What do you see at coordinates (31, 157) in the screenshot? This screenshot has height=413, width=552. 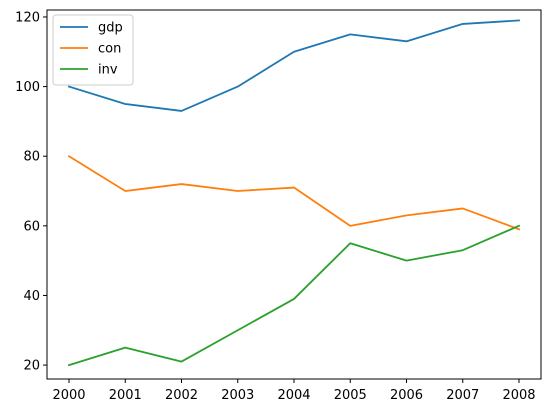 I see `y-tick-label: 80` at bounding box center [31, 157].